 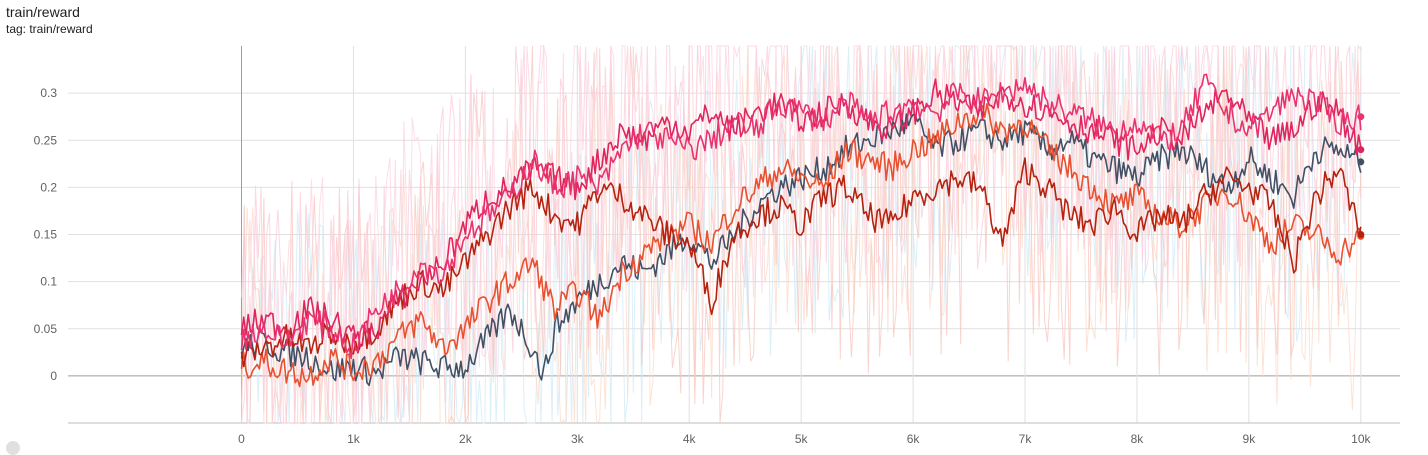 I want to click on x-tick-label: 4k, so click(x=690, y=439).